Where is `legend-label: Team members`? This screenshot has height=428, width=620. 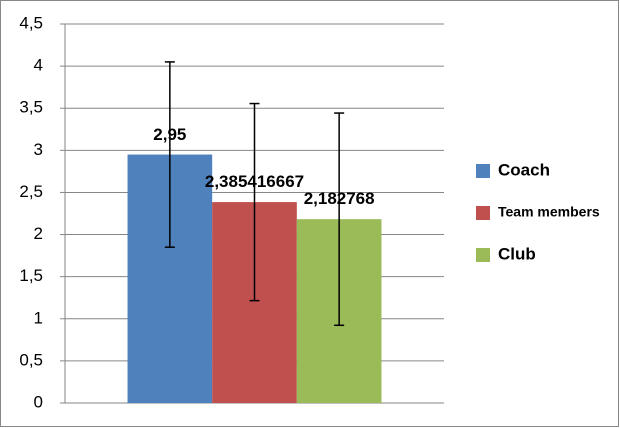 legend-label: Team members is located at coordinates (549, 212).